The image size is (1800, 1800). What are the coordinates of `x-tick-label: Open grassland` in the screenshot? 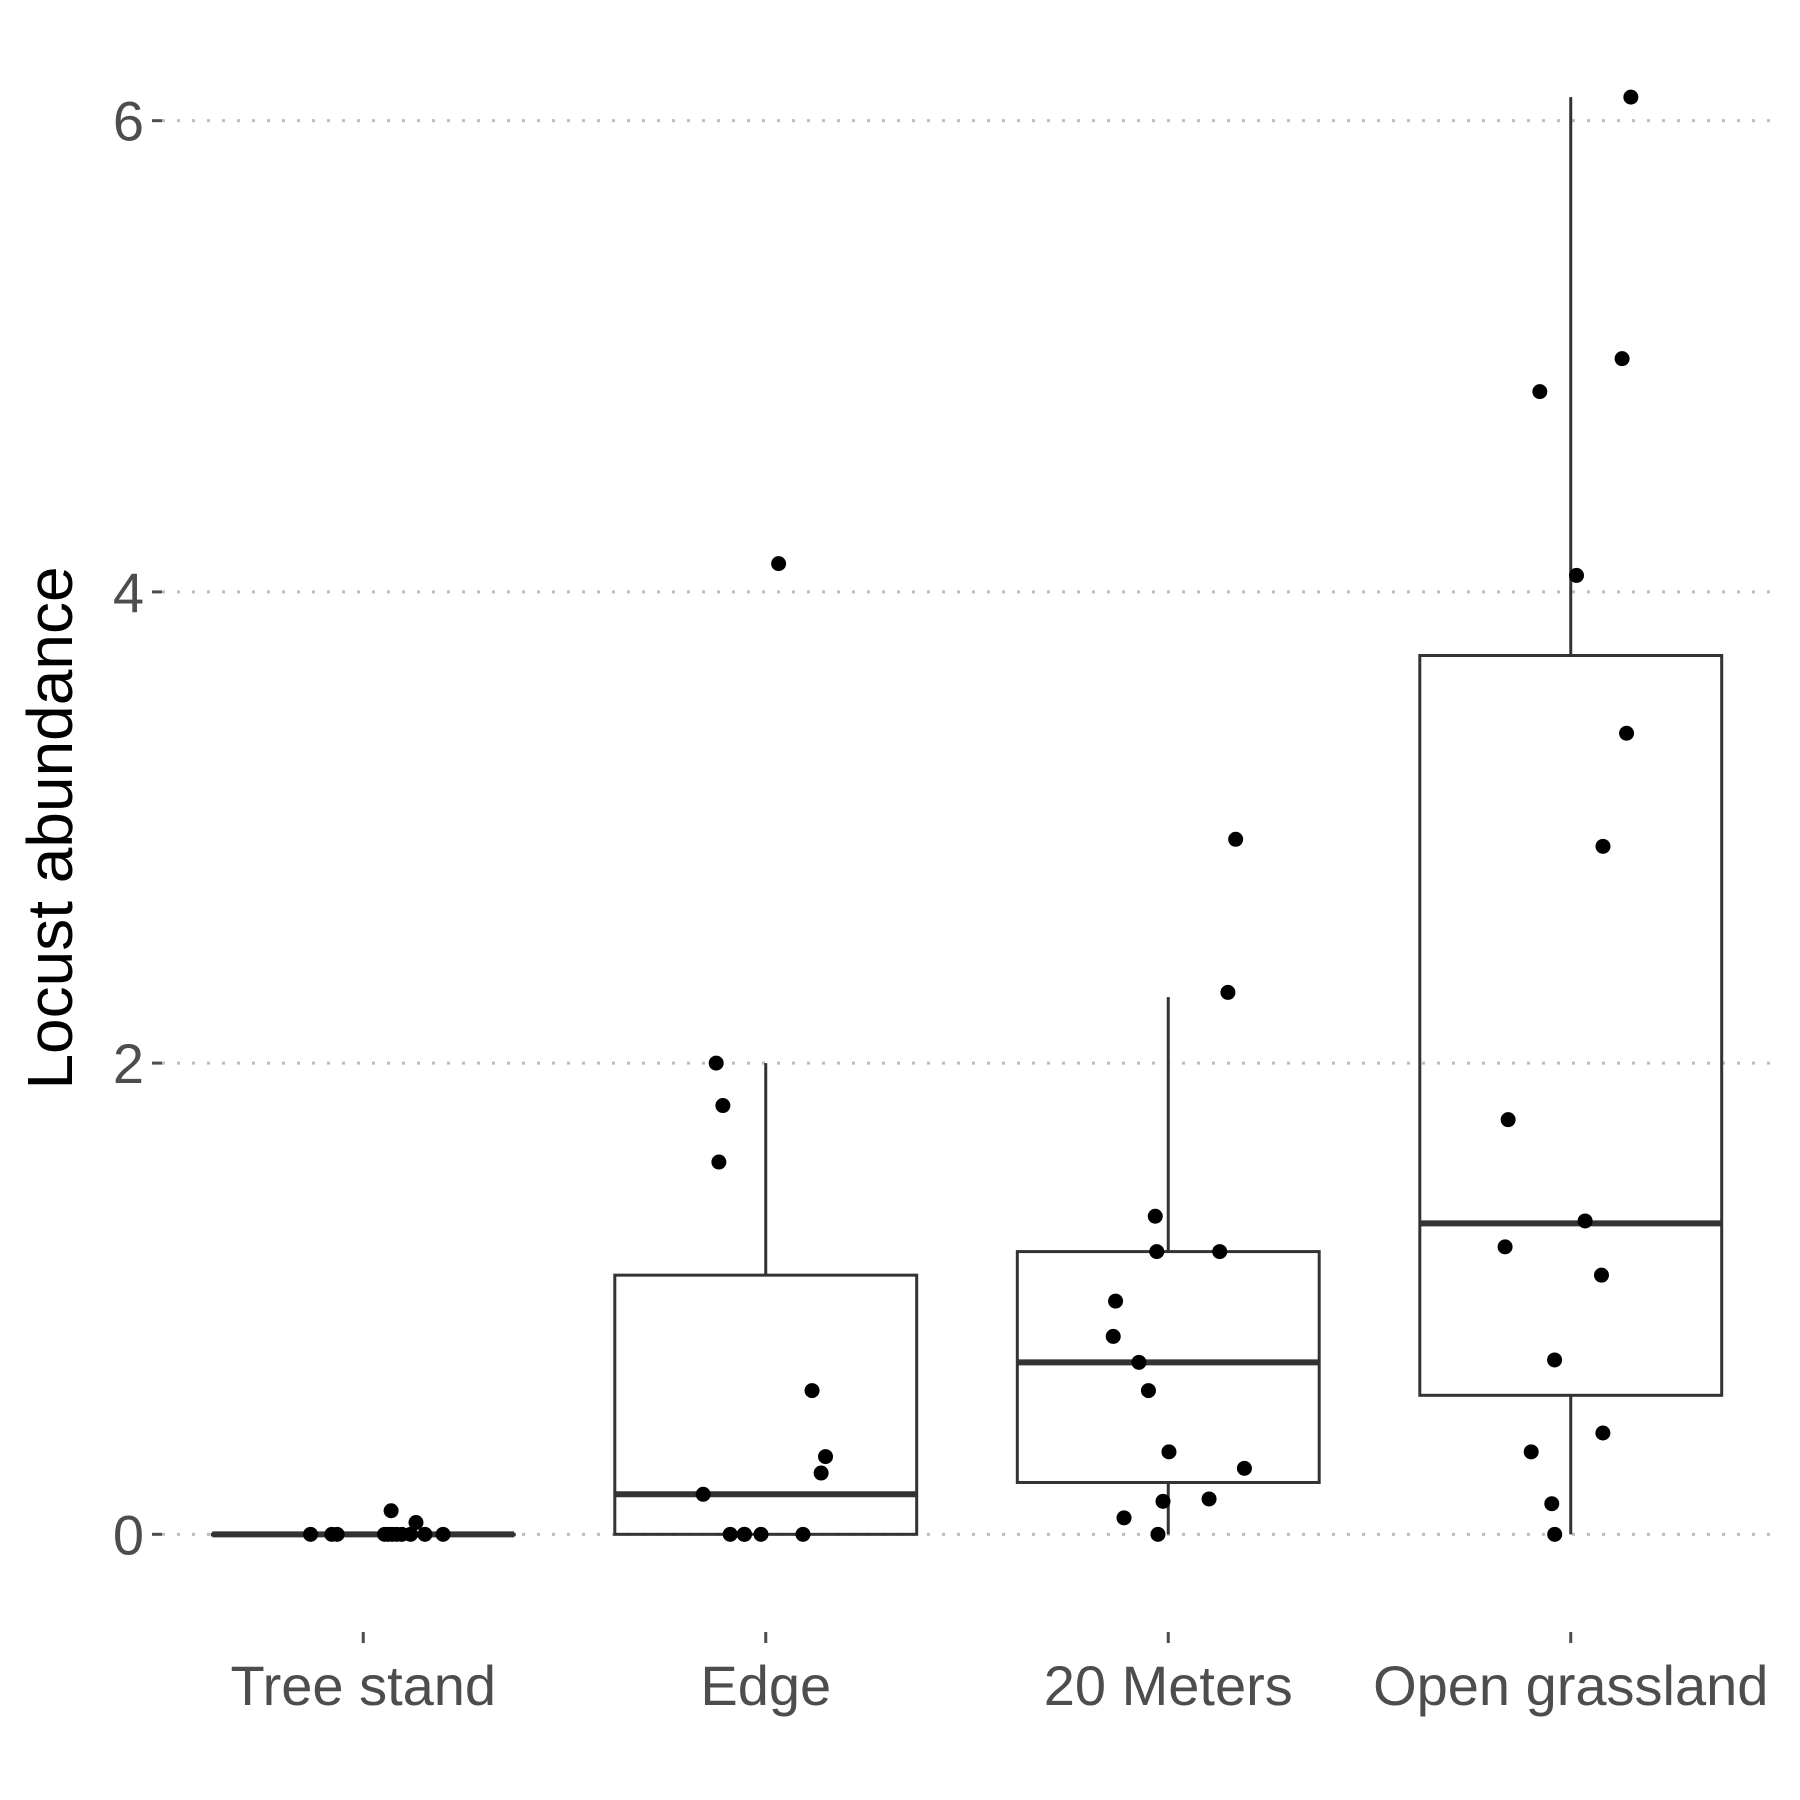 It's located at (1570, 1685).